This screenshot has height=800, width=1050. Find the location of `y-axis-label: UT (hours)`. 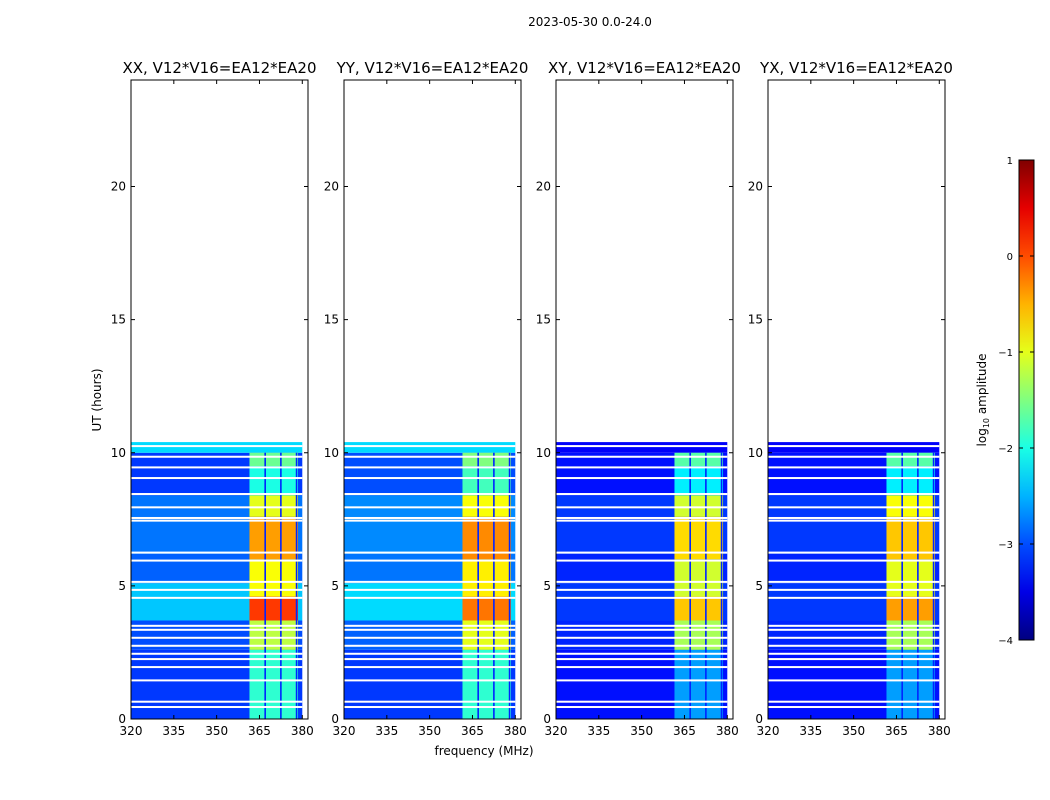

y-axis-label: UT (hours) is located at coordinates (97, 399).